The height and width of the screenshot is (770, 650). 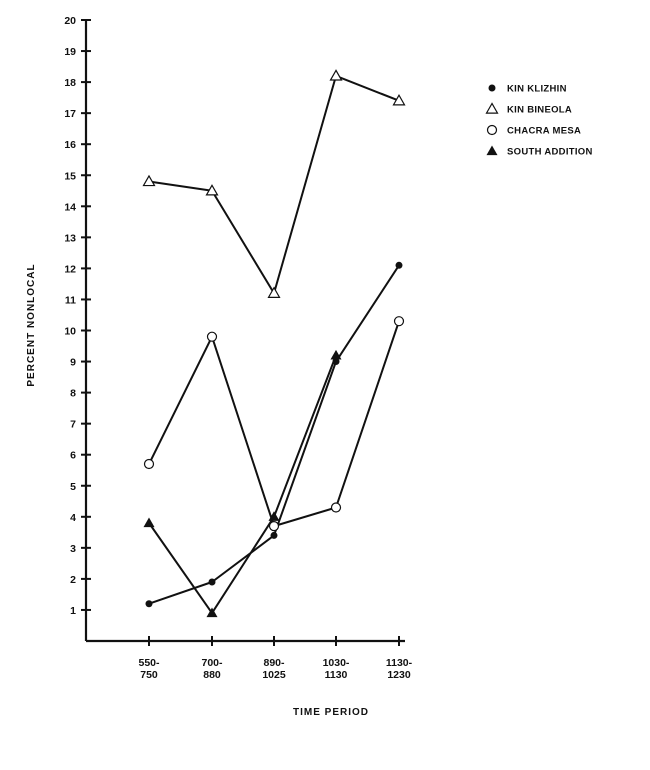 What do you see at coordinates (212, 675) in the screenshot?
I see `x-tick-label: 880` at bounding box center [212, 675].